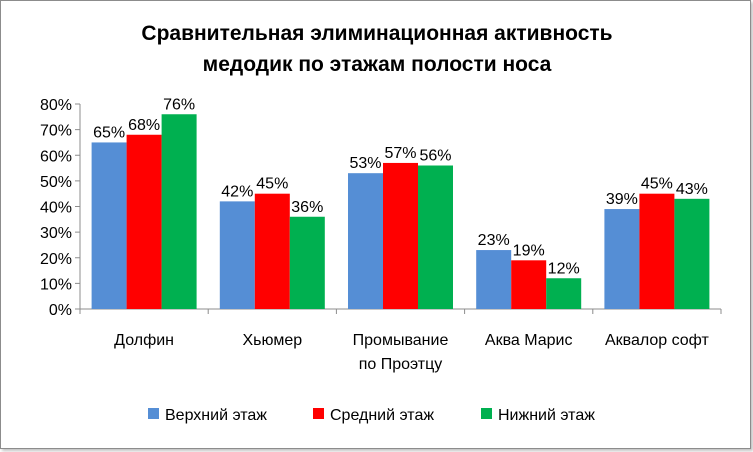 This screenshot has height=452, width=753. I want to click on y-tick-label: 30%, so click(56, 233).